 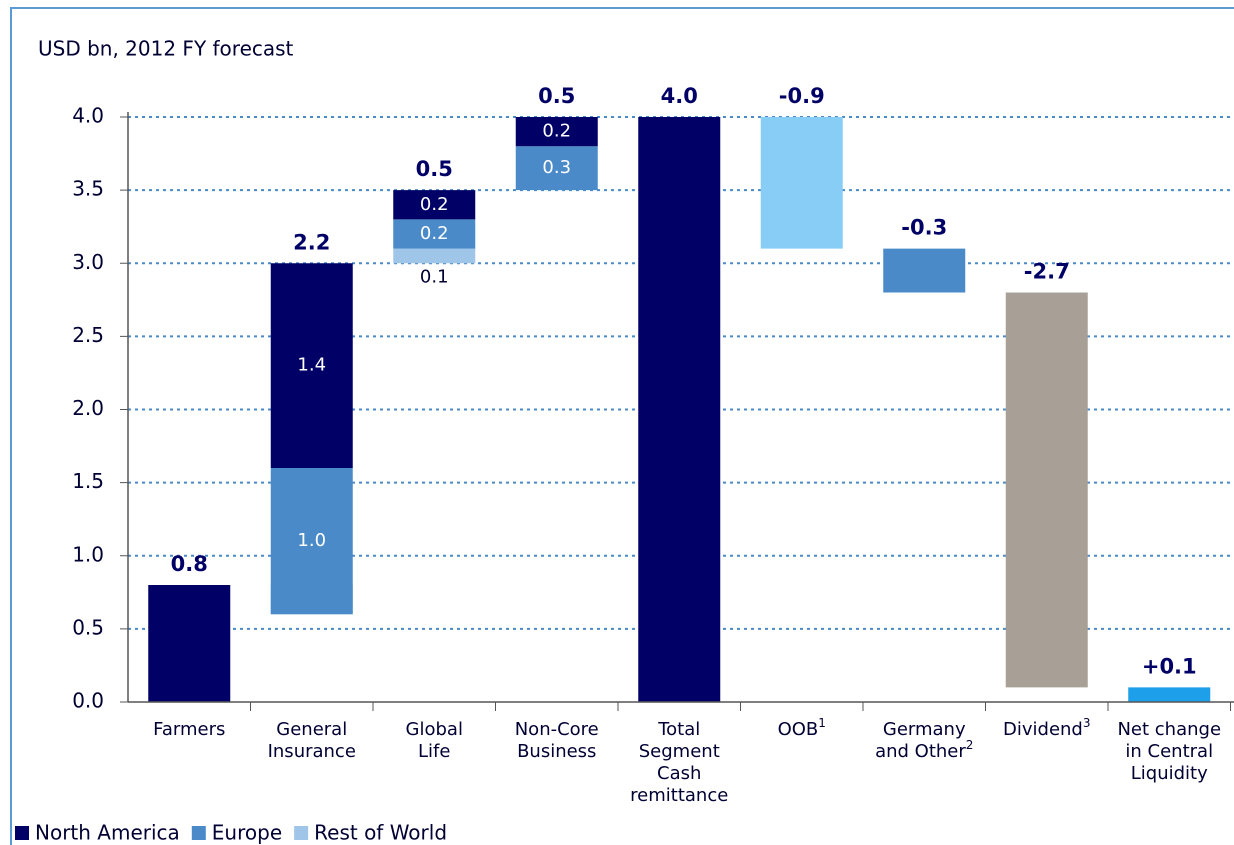 I want to click on x-tick-label-line: Total, so click(x=678, y=729).